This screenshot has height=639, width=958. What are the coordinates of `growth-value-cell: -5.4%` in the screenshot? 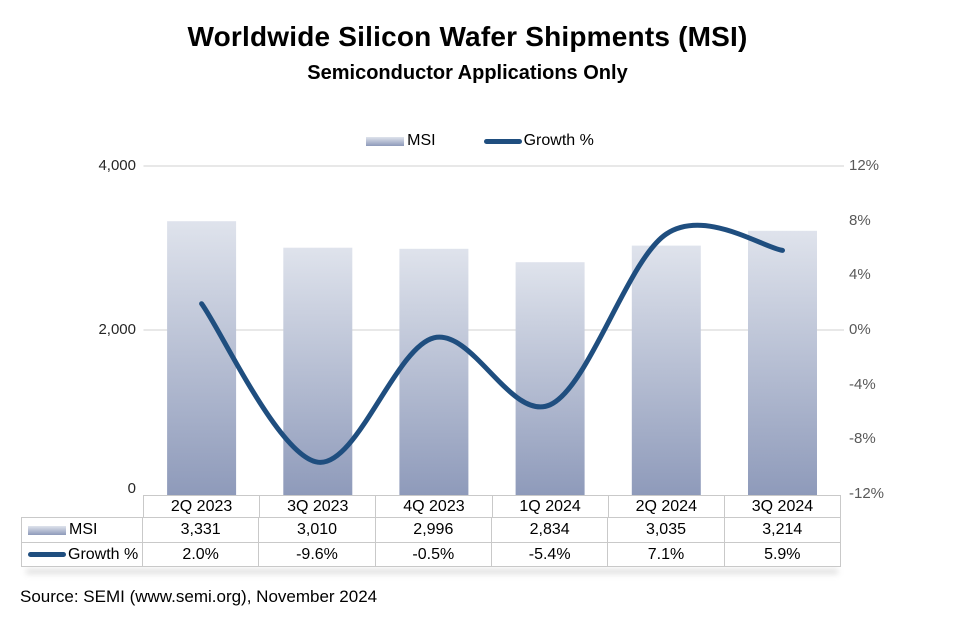 It's located at (549, 554).